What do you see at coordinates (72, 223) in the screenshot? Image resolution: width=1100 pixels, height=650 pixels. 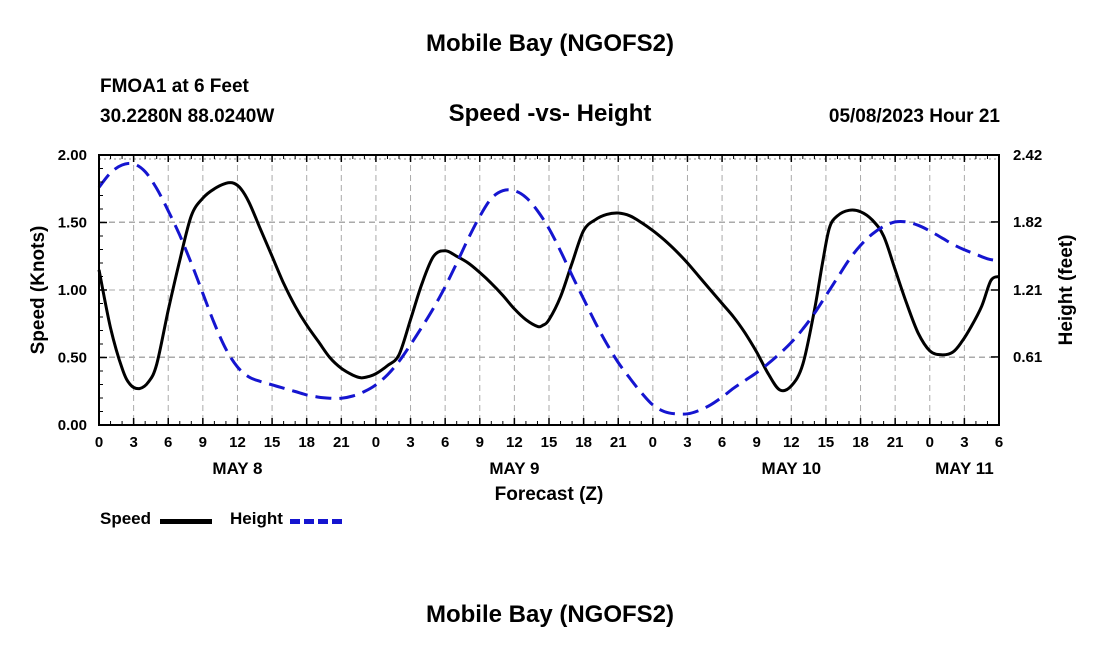 I see `y-tick-label: 1.50` at bounding box center [72, 223].